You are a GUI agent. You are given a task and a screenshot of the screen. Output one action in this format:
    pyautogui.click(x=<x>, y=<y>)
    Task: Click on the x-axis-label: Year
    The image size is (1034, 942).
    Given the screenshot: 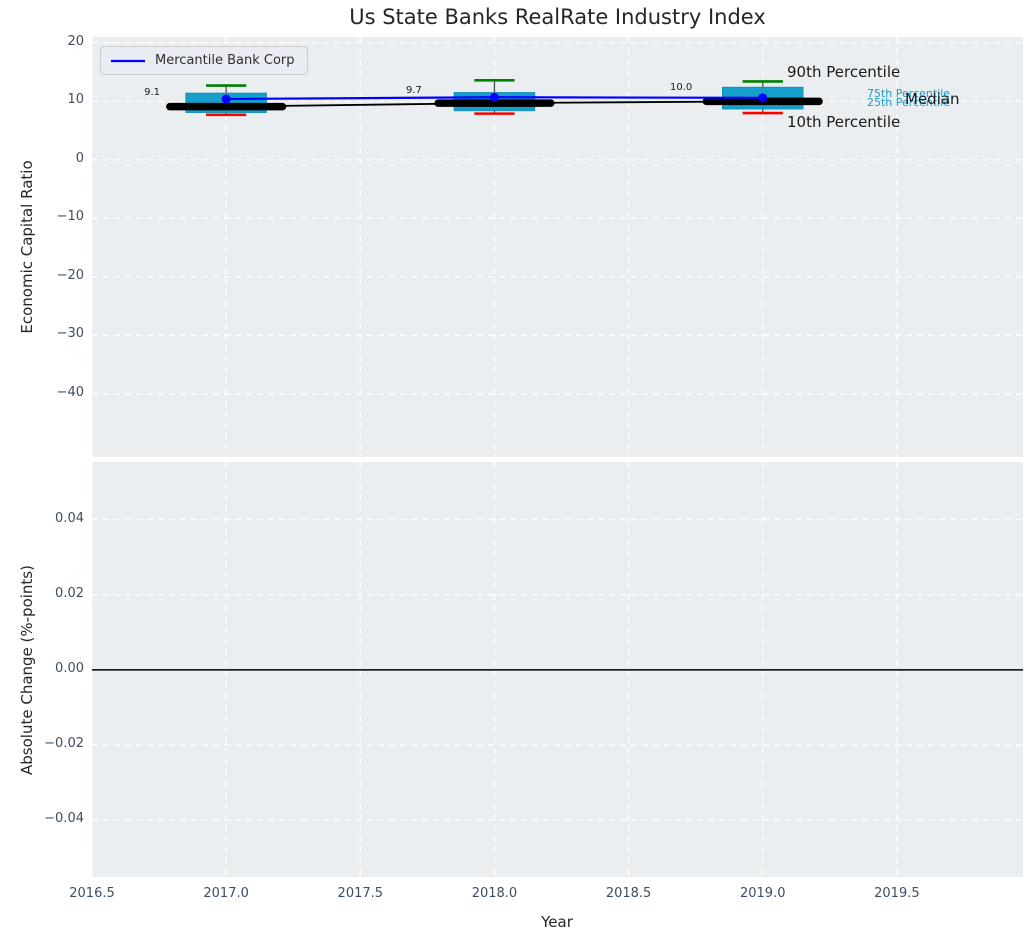 What is the action you would take?
    pyautogui.click(x=557, y=922)
    